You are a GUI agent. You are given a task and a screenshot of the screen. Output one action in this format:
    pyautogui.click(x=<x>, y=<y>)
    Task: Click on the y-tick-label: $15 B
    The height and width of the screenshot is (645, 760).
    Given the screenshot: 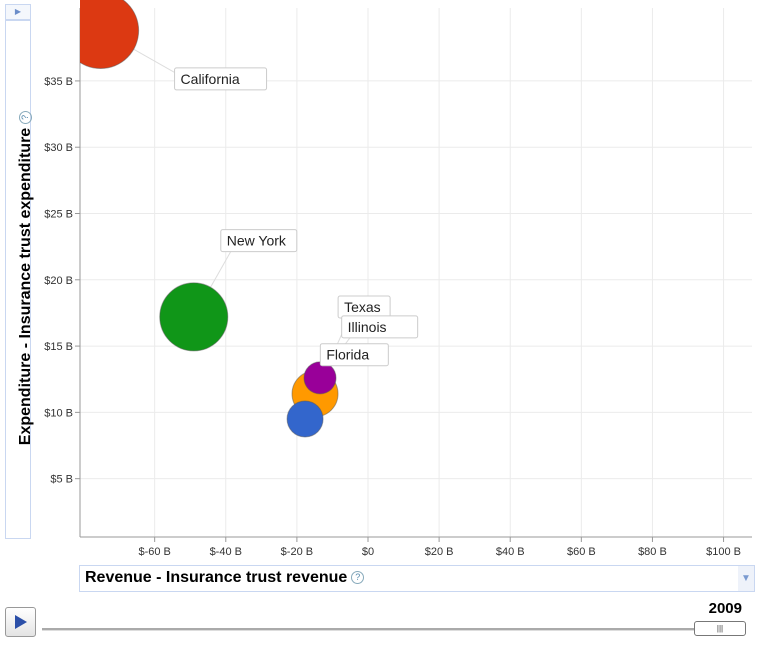 What is the action you would take?
    pyautogui.click(x=58, y=347)
    